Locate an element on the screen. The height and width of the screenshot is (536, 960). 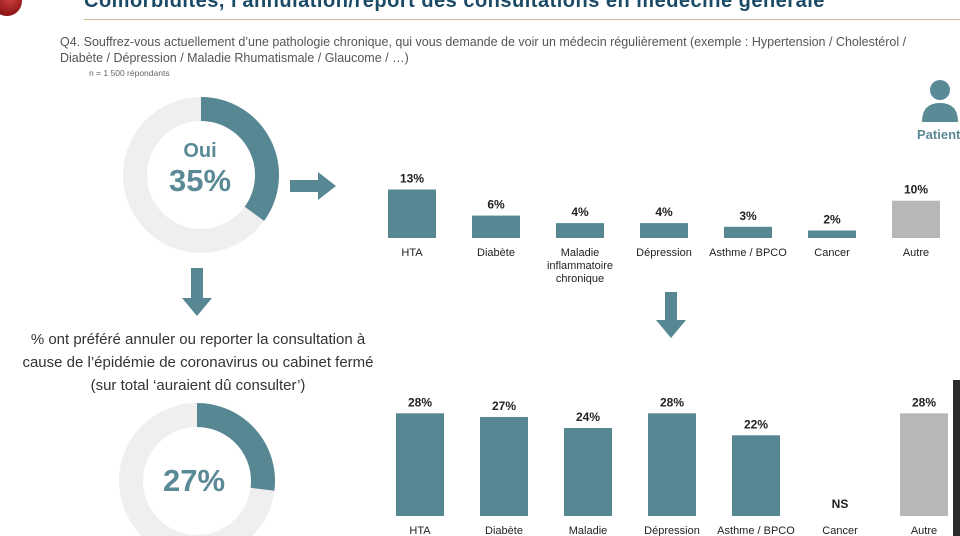
chart2-category-label: Diabète is located at coordinates (504, 530).